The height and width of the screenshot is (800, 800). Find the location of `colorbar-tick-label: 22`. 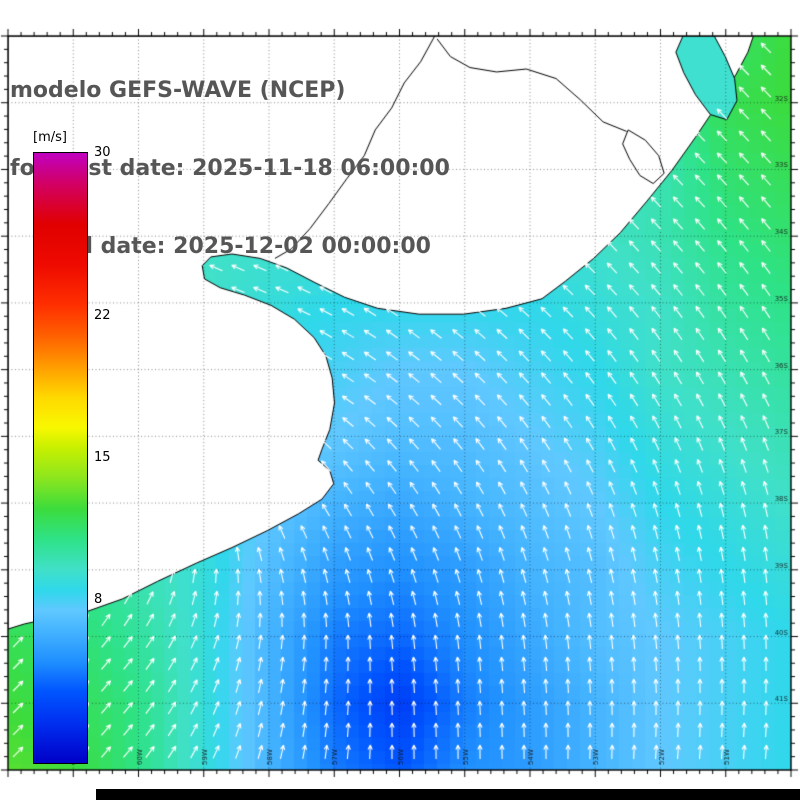

colorbar-tick-label: 22 is located at coordinates (102, 315).